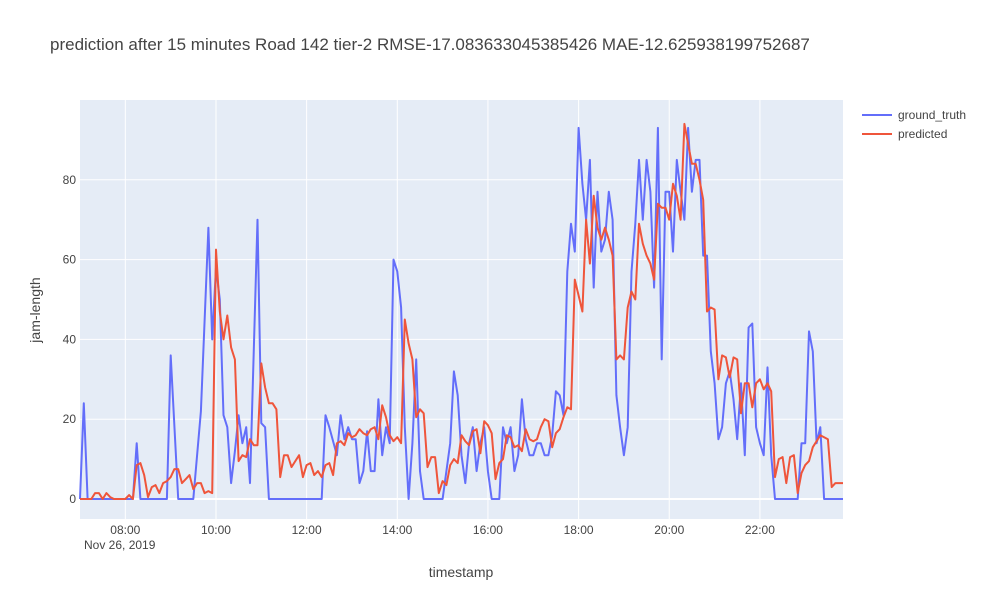  I want to click on x-tick-label: 22:00, so click(760, 530).